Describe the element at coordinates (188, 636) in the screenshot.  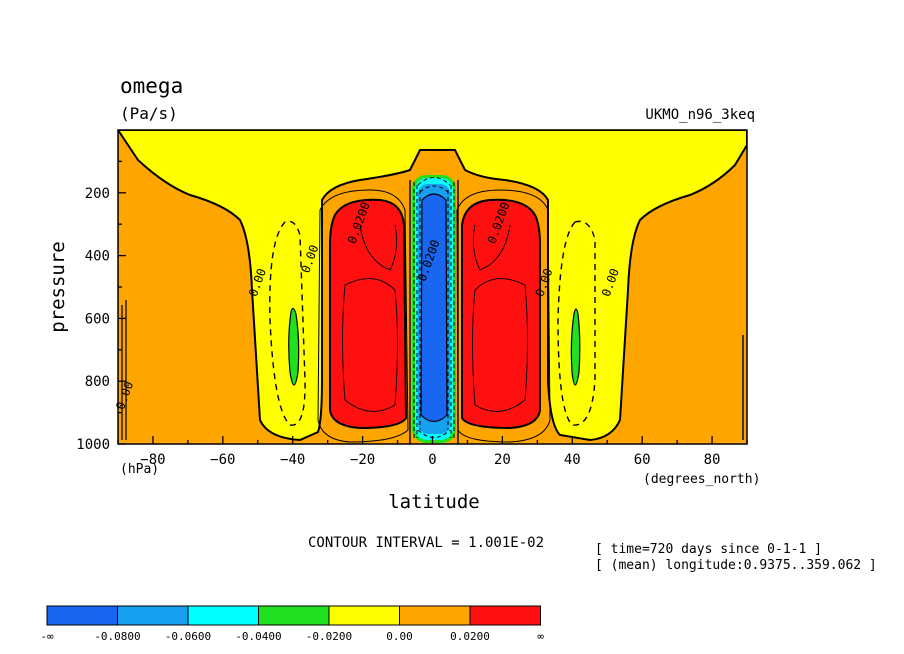
I see `legend-label: -0.0600` at that location.